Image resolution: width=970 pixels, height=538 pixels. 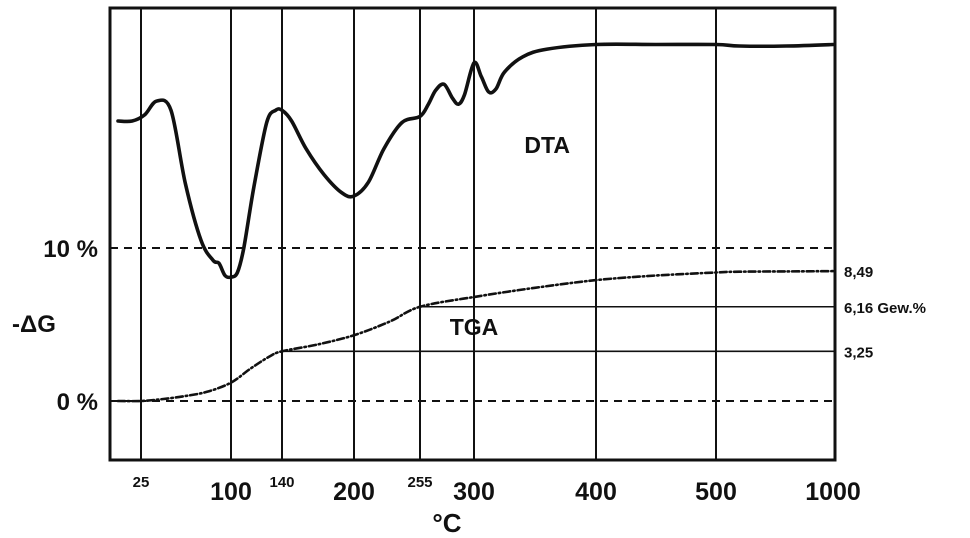 What do you see at coordinates (77, 402) in the screenshot?
I see `y-tick-label: 0 %` at bounding box center [77, 402].